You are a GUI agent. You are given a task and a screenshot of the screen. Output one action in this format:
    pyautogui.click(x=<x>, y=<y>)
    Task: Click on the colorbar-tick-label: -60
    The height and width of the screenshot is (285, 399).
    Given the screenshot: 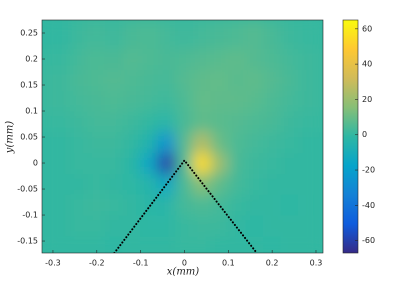 What is the action you would take?
    pyautogui.click(x=368, y=240)
    